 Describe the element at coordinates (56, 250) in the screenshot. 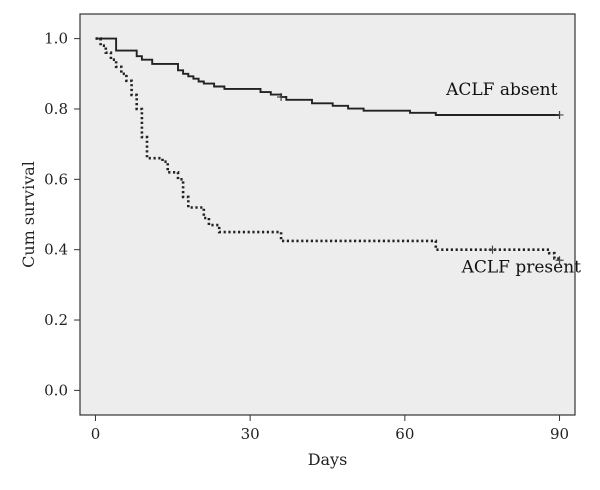

I see `y-tick-label: 0.4` at that location.